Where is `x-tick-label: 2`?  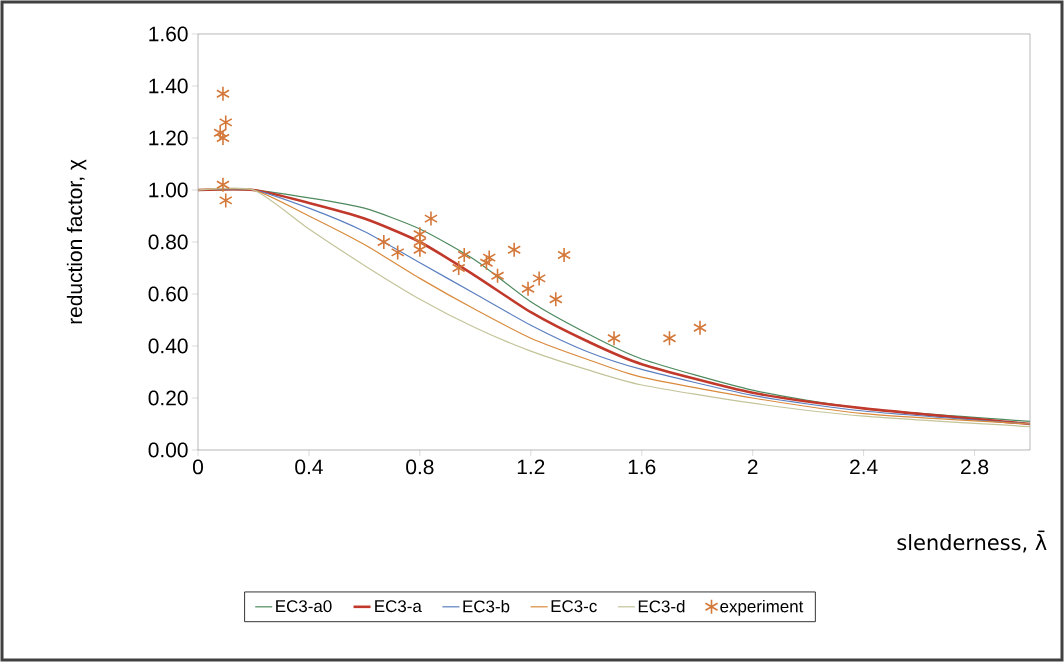 x-tick-label: 2 is located at coordinates (752, 467).